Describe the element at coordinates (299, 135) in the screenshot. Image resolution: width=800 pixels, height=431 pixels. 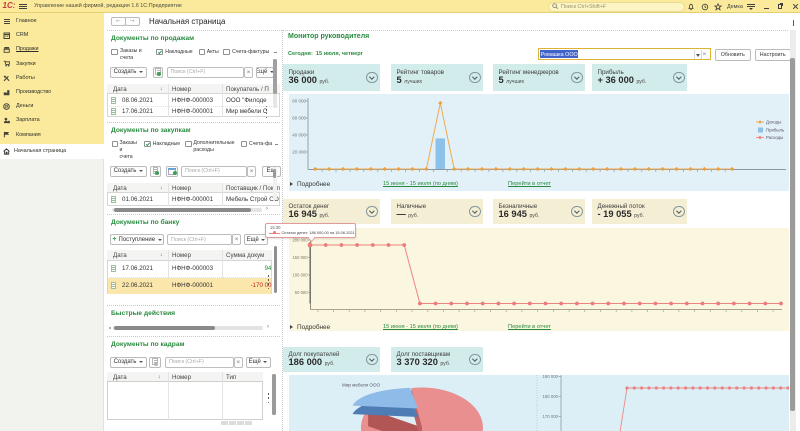
I see `svg-text: 40 000` at that location.